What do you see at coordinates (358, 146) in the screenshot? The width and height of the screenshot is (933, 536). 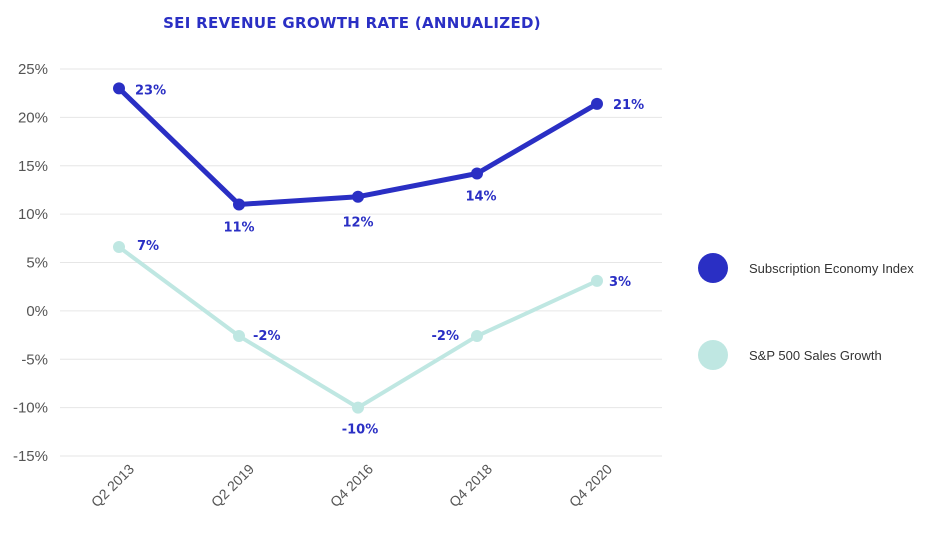 I see `series-line` at bounding box center [358, 146].